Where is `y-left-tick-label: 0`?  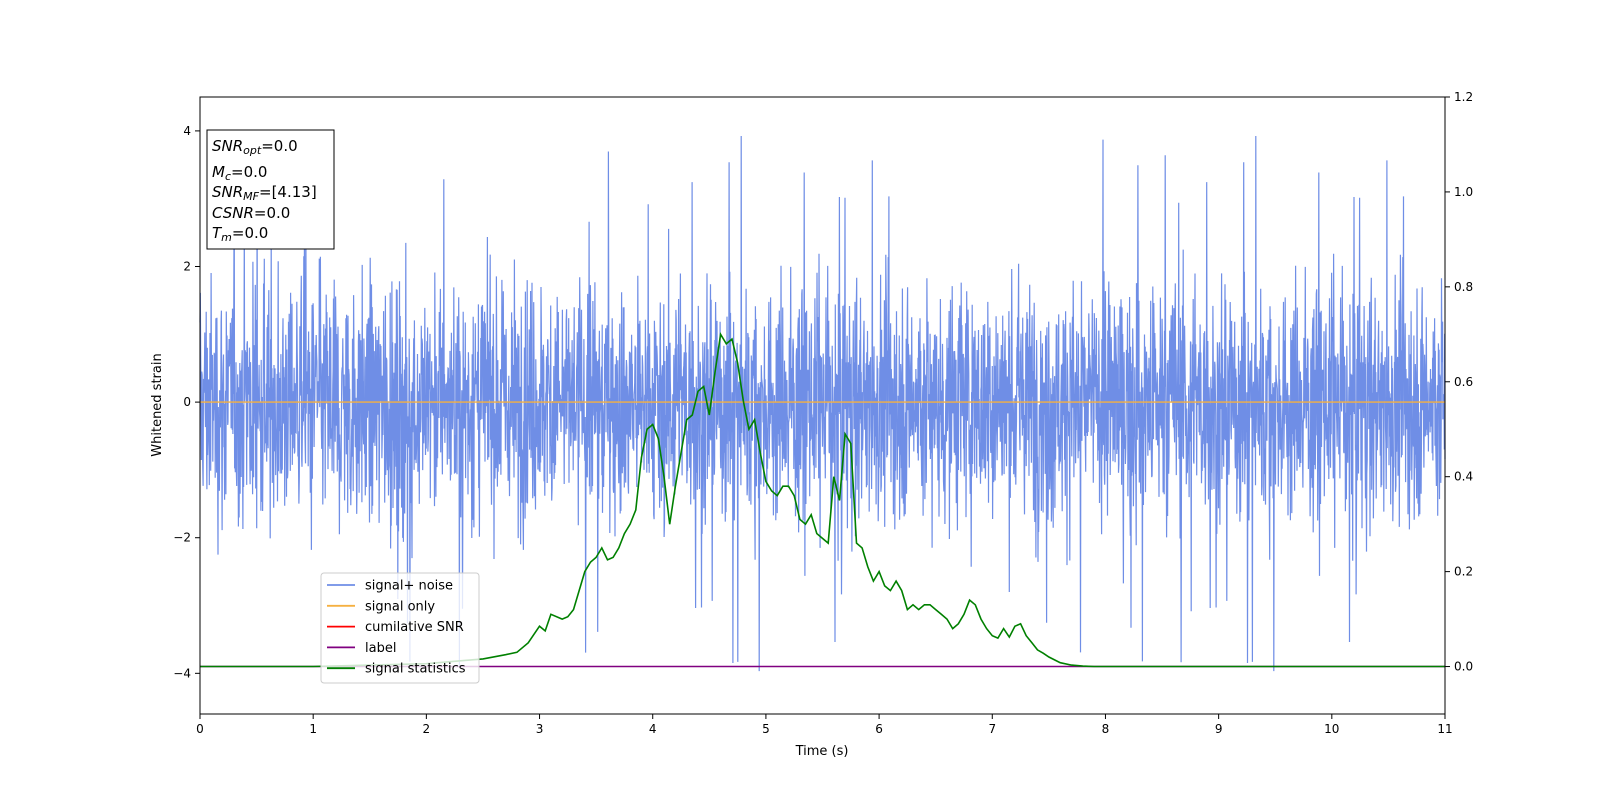
y-left-tick-label: 0 is located at coordinates (187, 402).